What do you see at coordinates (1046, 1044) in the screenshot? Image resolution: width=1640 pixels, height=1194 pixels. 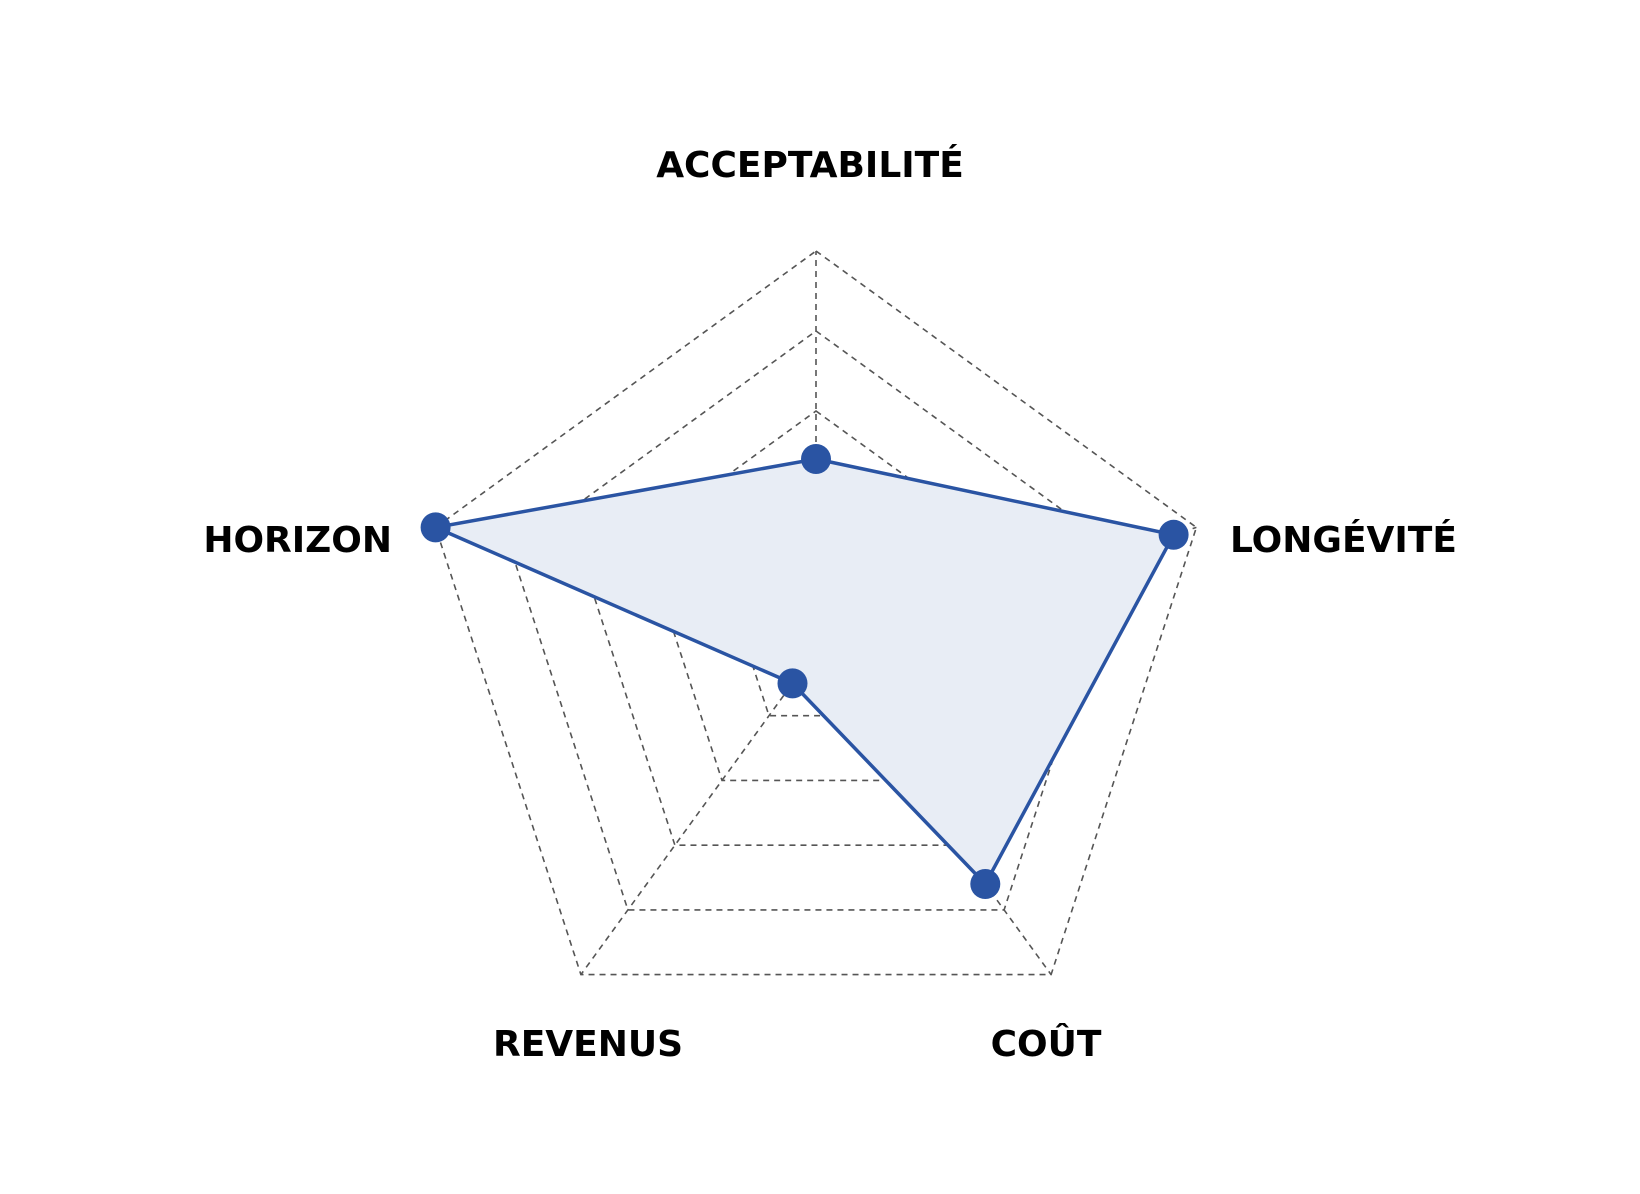 I see `axis-label-cout: COÛT` at bounding box center [1046, 1044].